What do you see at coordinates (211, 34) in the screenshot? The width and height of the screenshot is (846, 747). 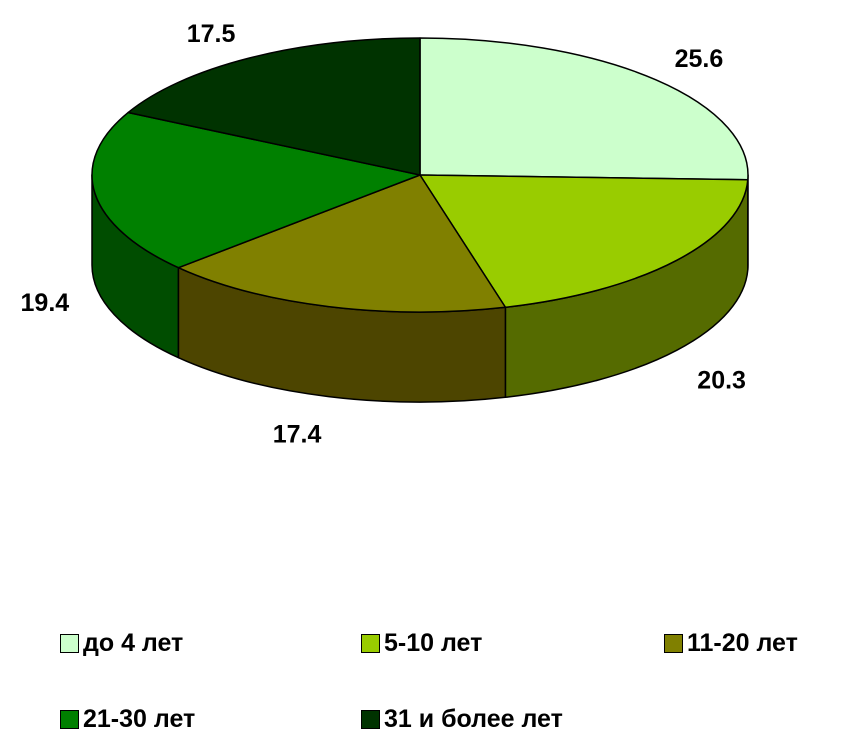 I see `value-label-4: 17.5` at bounding box center [211, 34].